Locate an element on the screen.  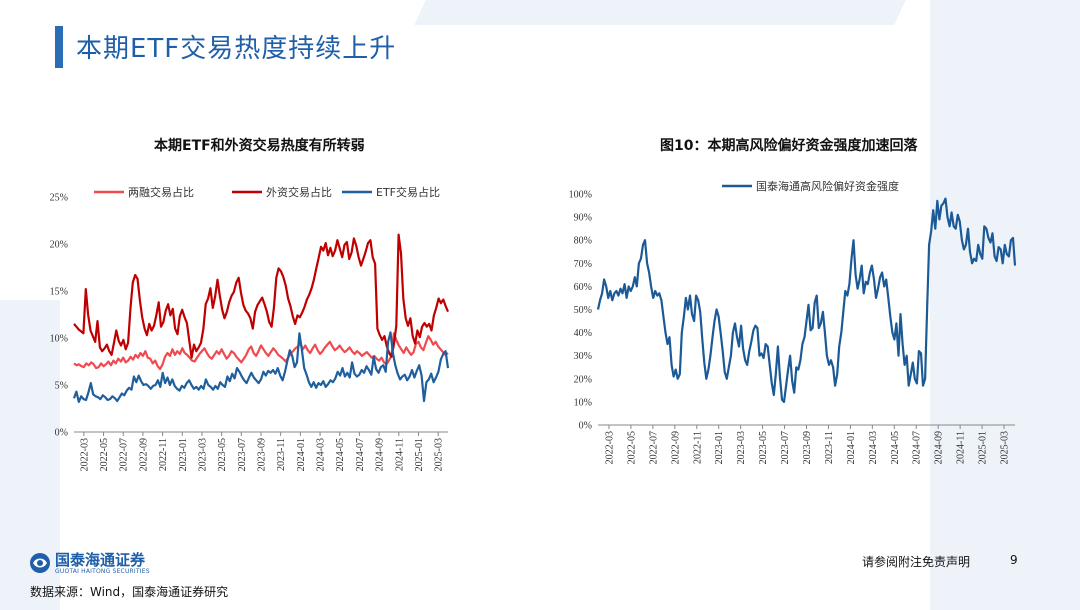
y-tick-label: 50% is located at coordinates (583, 310).